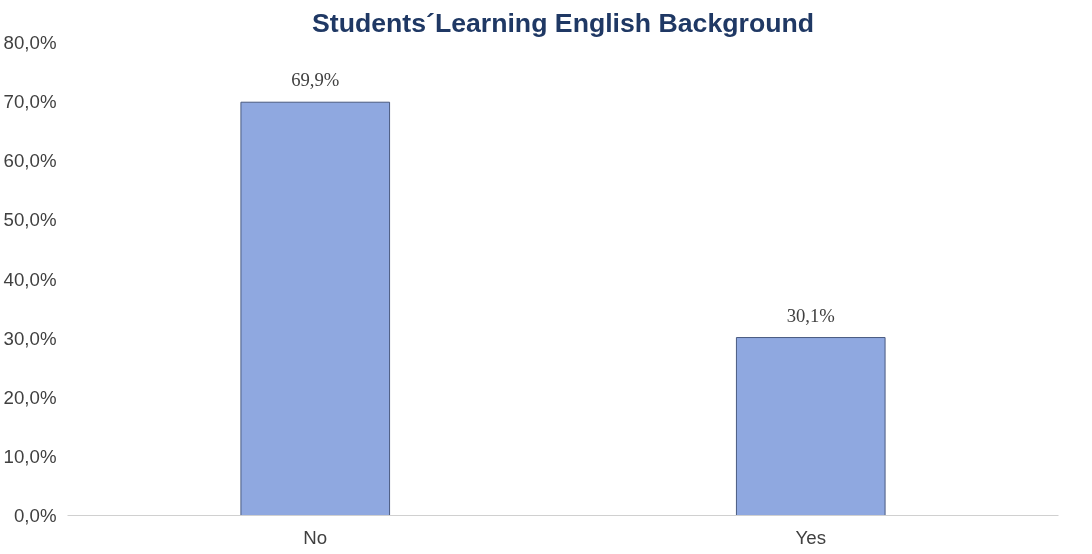 This screenshot has width=1092, height=554. What do you see at coordinates (35, 515) in the screenshot?
I see `y-tick-label: 0,0%` at bounding box center [35, 515].